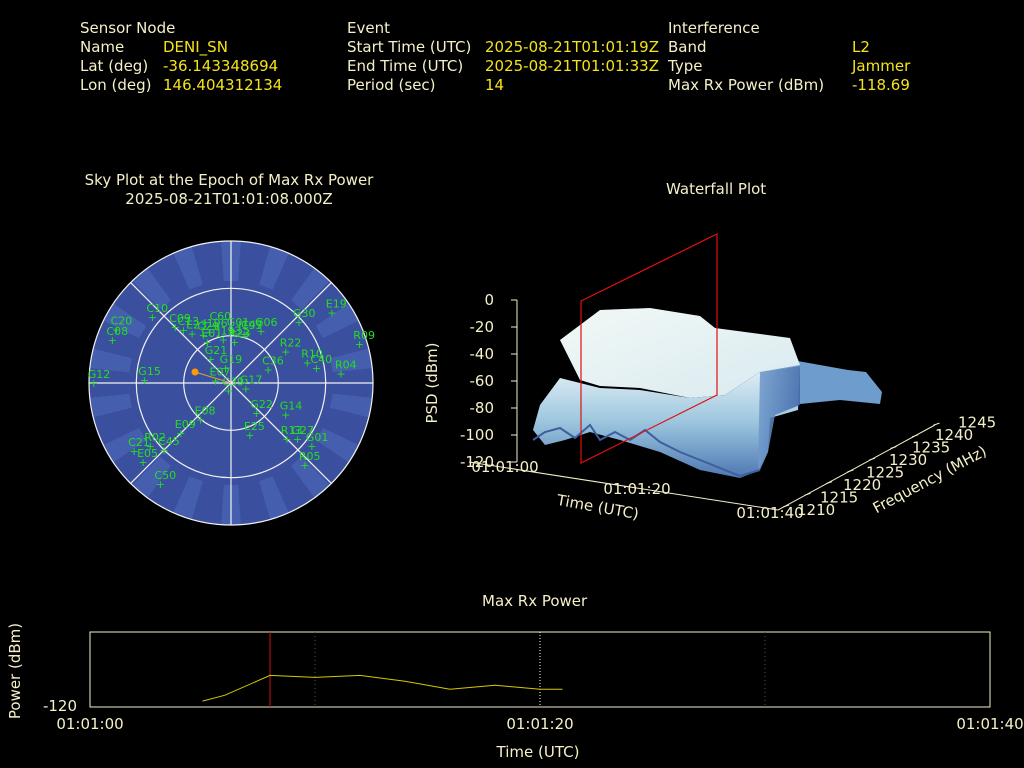  What do you see at coordinates (482, 327) in the screenshot?
I see `psd-tick-label: -20` at bounding box center [482, 327].